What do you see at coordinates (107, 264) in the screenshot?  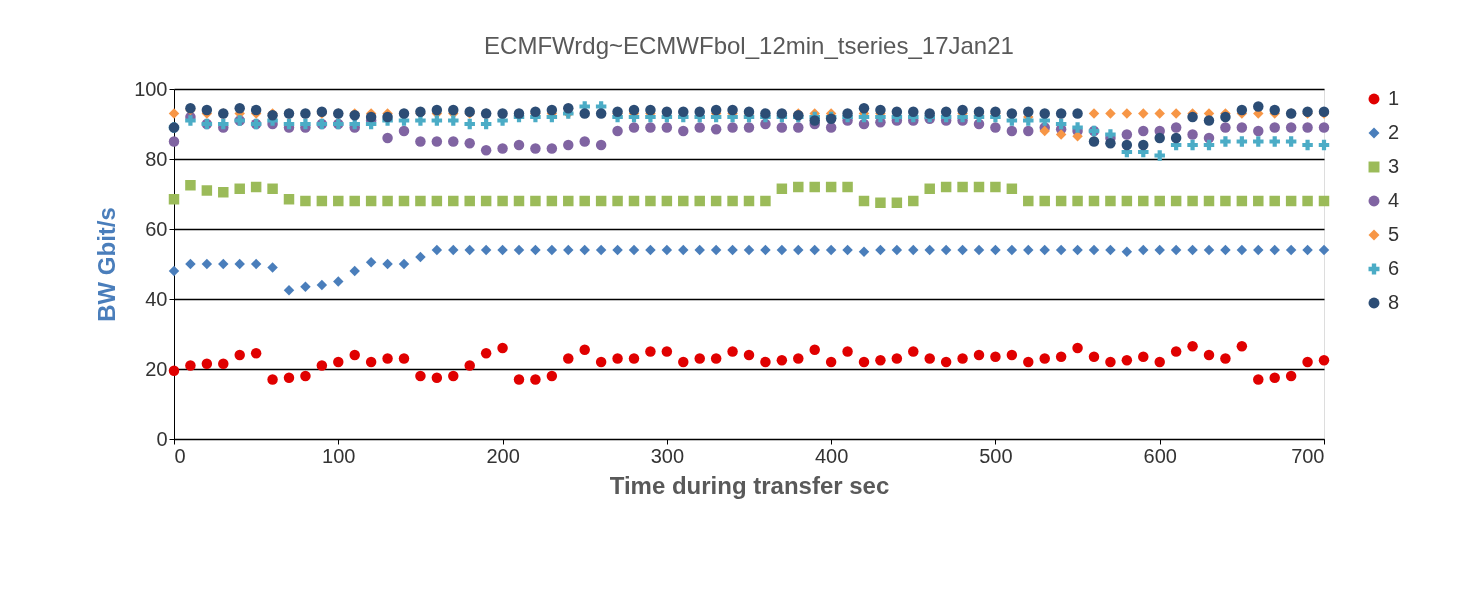 I see `y-axis-title: BW Gbit/s` at bounding box center [107, 264].